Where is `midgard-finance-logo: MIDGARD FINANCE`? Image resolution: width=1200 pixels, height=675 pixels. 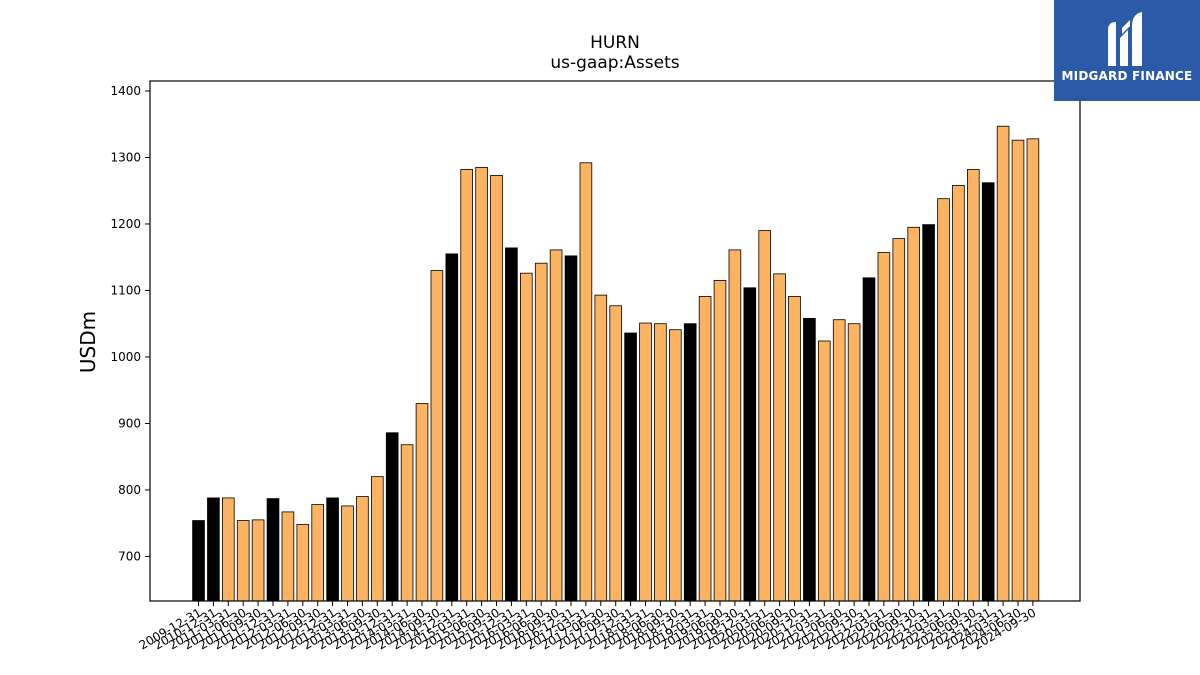
midgard-finance-logo: MIDGARD FINANCE is located at coordinates (1127, 50).